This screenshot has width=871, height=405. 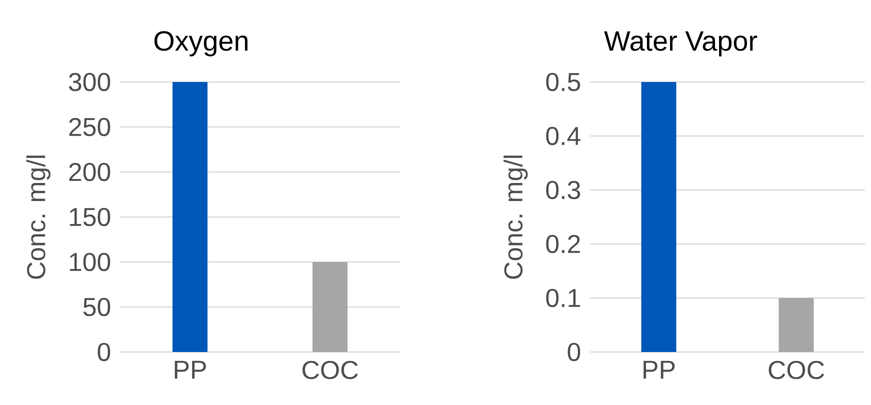 What do you see at coordinates (201, 43) in the screenshot?
I see `chart-title: Oxygen` at bounding box center [201, 43].